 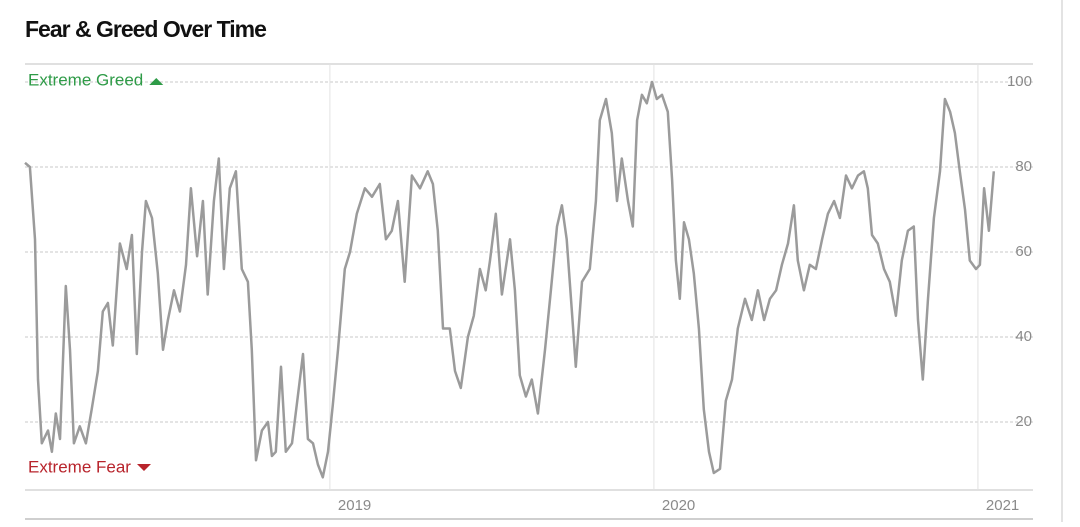 I want to click on x-tick-label: 2020, so click(x=678, y=505).